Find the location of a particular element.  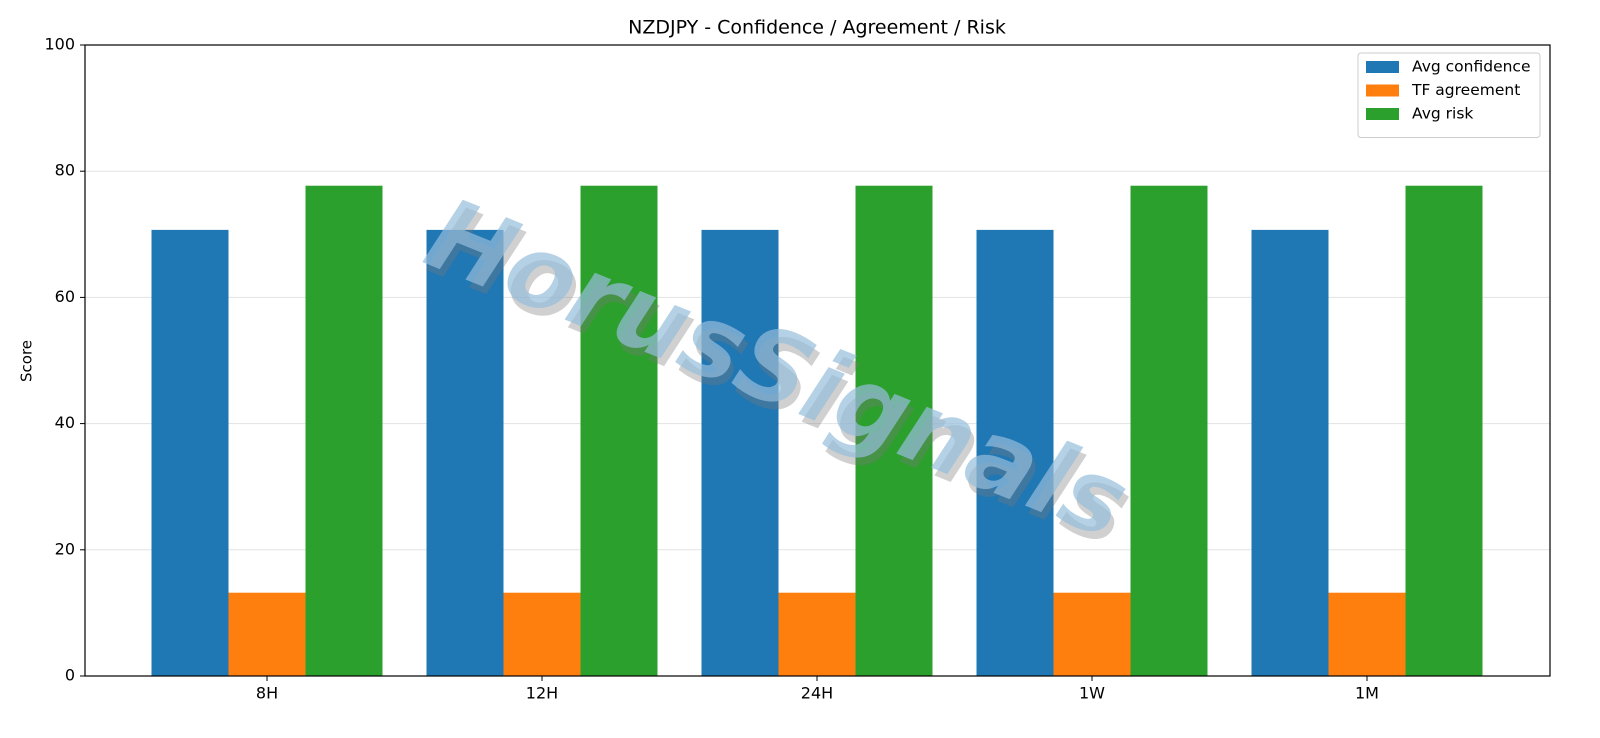

y-tick-label: 60 is located at coordinates (65, 296).